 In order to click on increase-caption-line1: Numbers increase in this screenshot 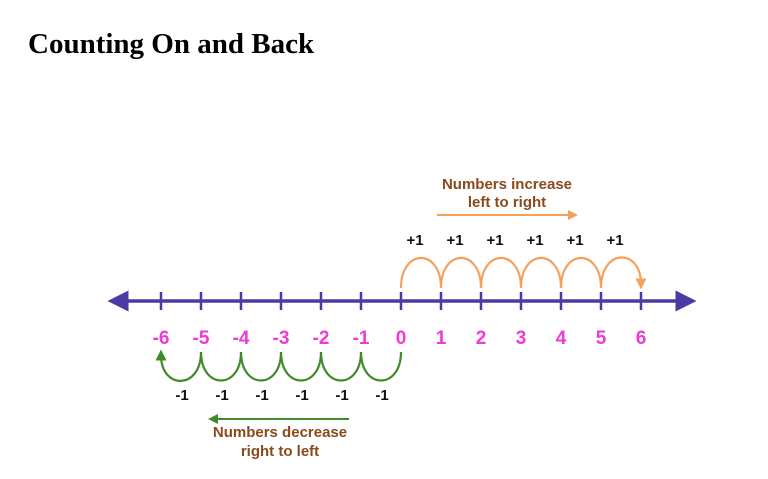, I will do `click(507, 184)`.